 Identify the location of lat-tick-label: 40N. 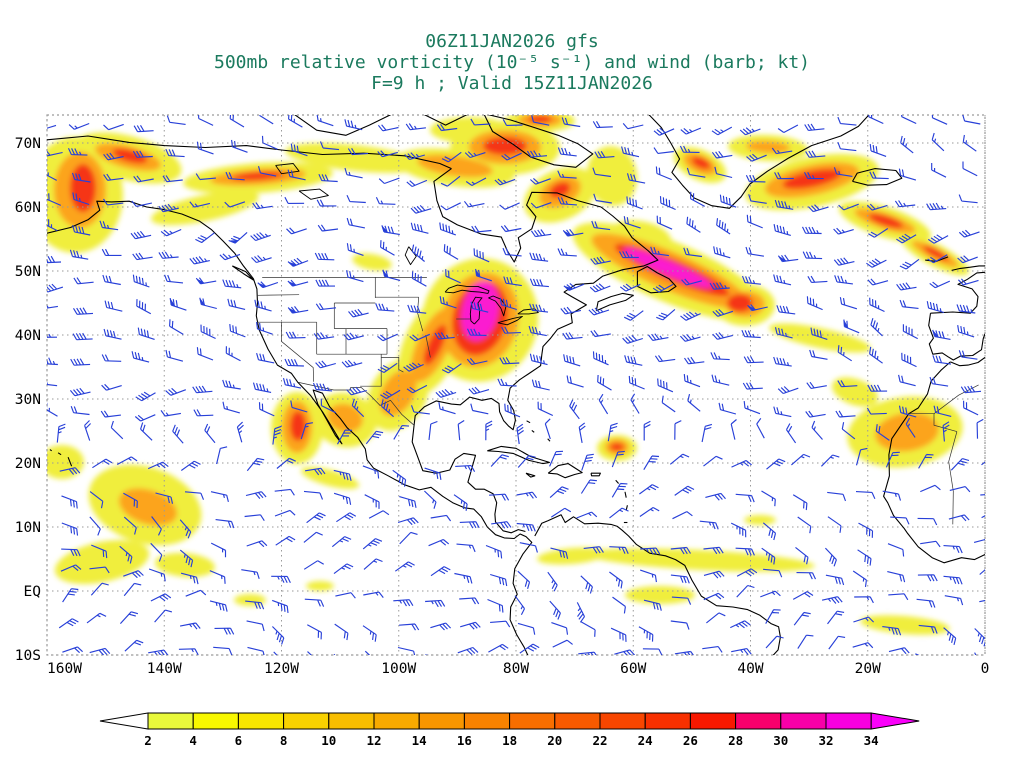
(28, 336).